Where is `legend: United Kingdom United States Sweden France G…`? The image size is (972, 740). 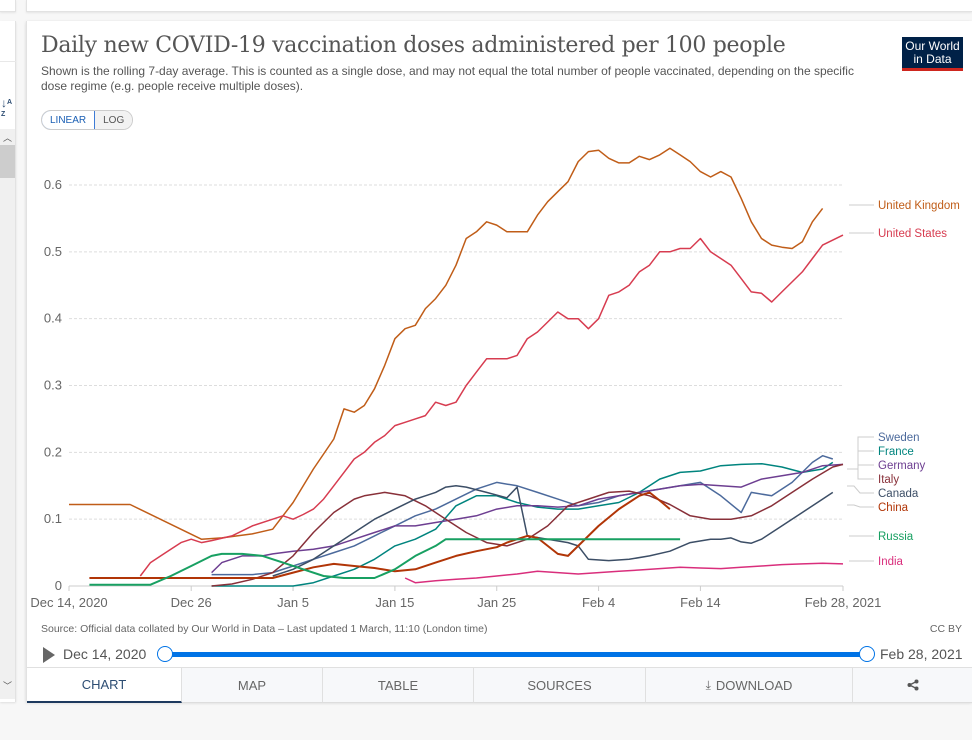 legend: United Kingdom United States Sweden France G… is located at coordinates (903, 384).